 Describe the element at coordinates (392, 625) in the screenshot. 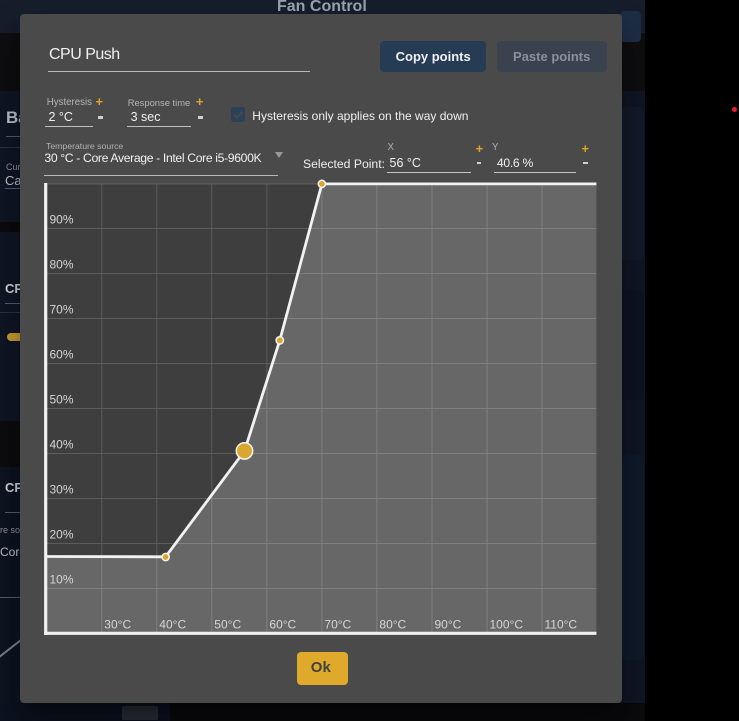

I see `svg-text: 80°C` at that location.